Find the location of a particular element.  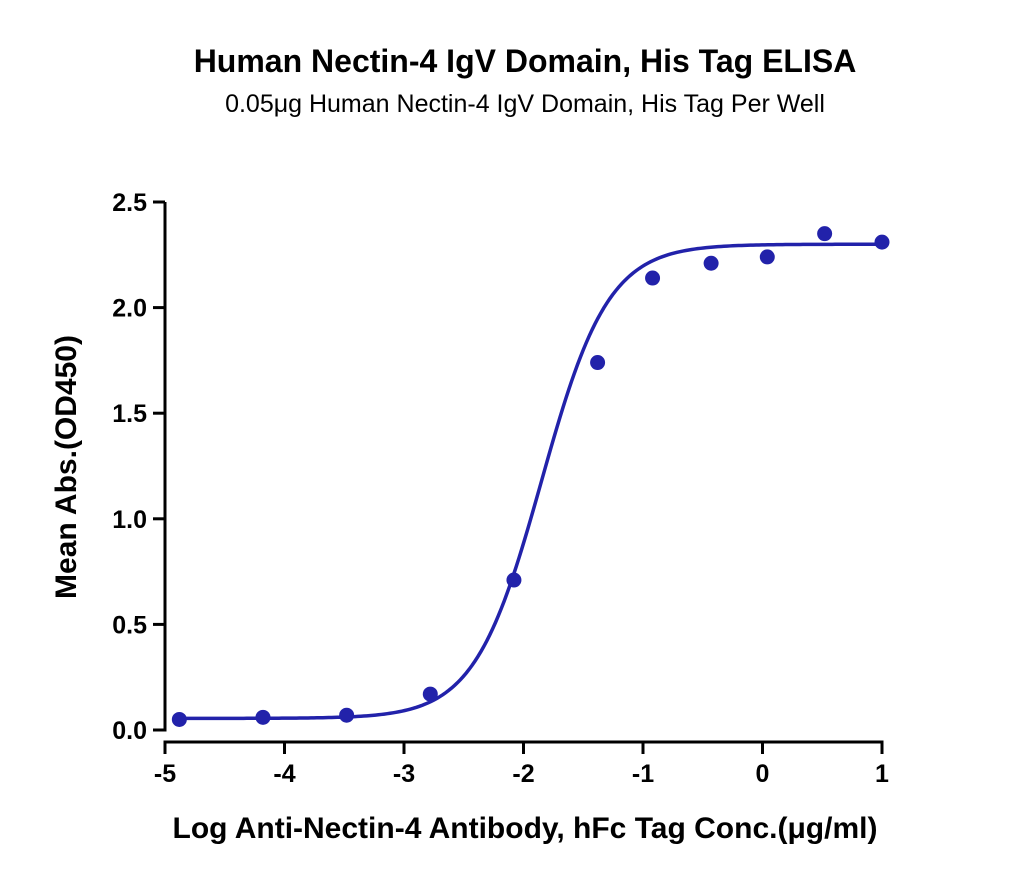

x-tick-label: -4 is located at coordinates (284, 774).